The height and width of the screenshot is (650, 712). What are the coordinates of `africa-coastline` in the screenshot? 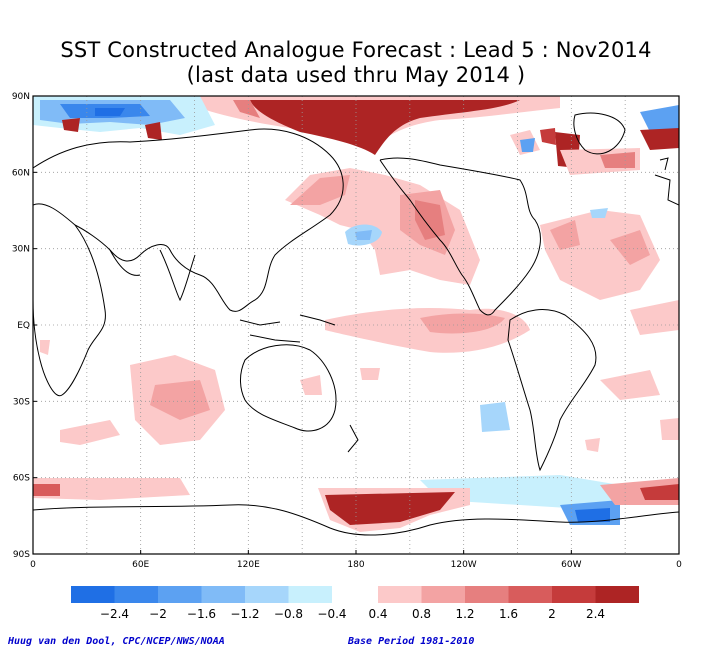 It's located at (69, 300).